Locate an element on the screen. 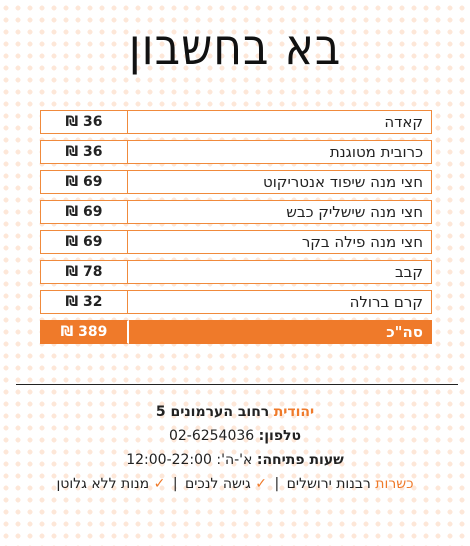 The height and width of the screenshot is (546, 470). table-row: חצי מנה שישליק כבש 69 ₪ is located at coordinates (236, 212).